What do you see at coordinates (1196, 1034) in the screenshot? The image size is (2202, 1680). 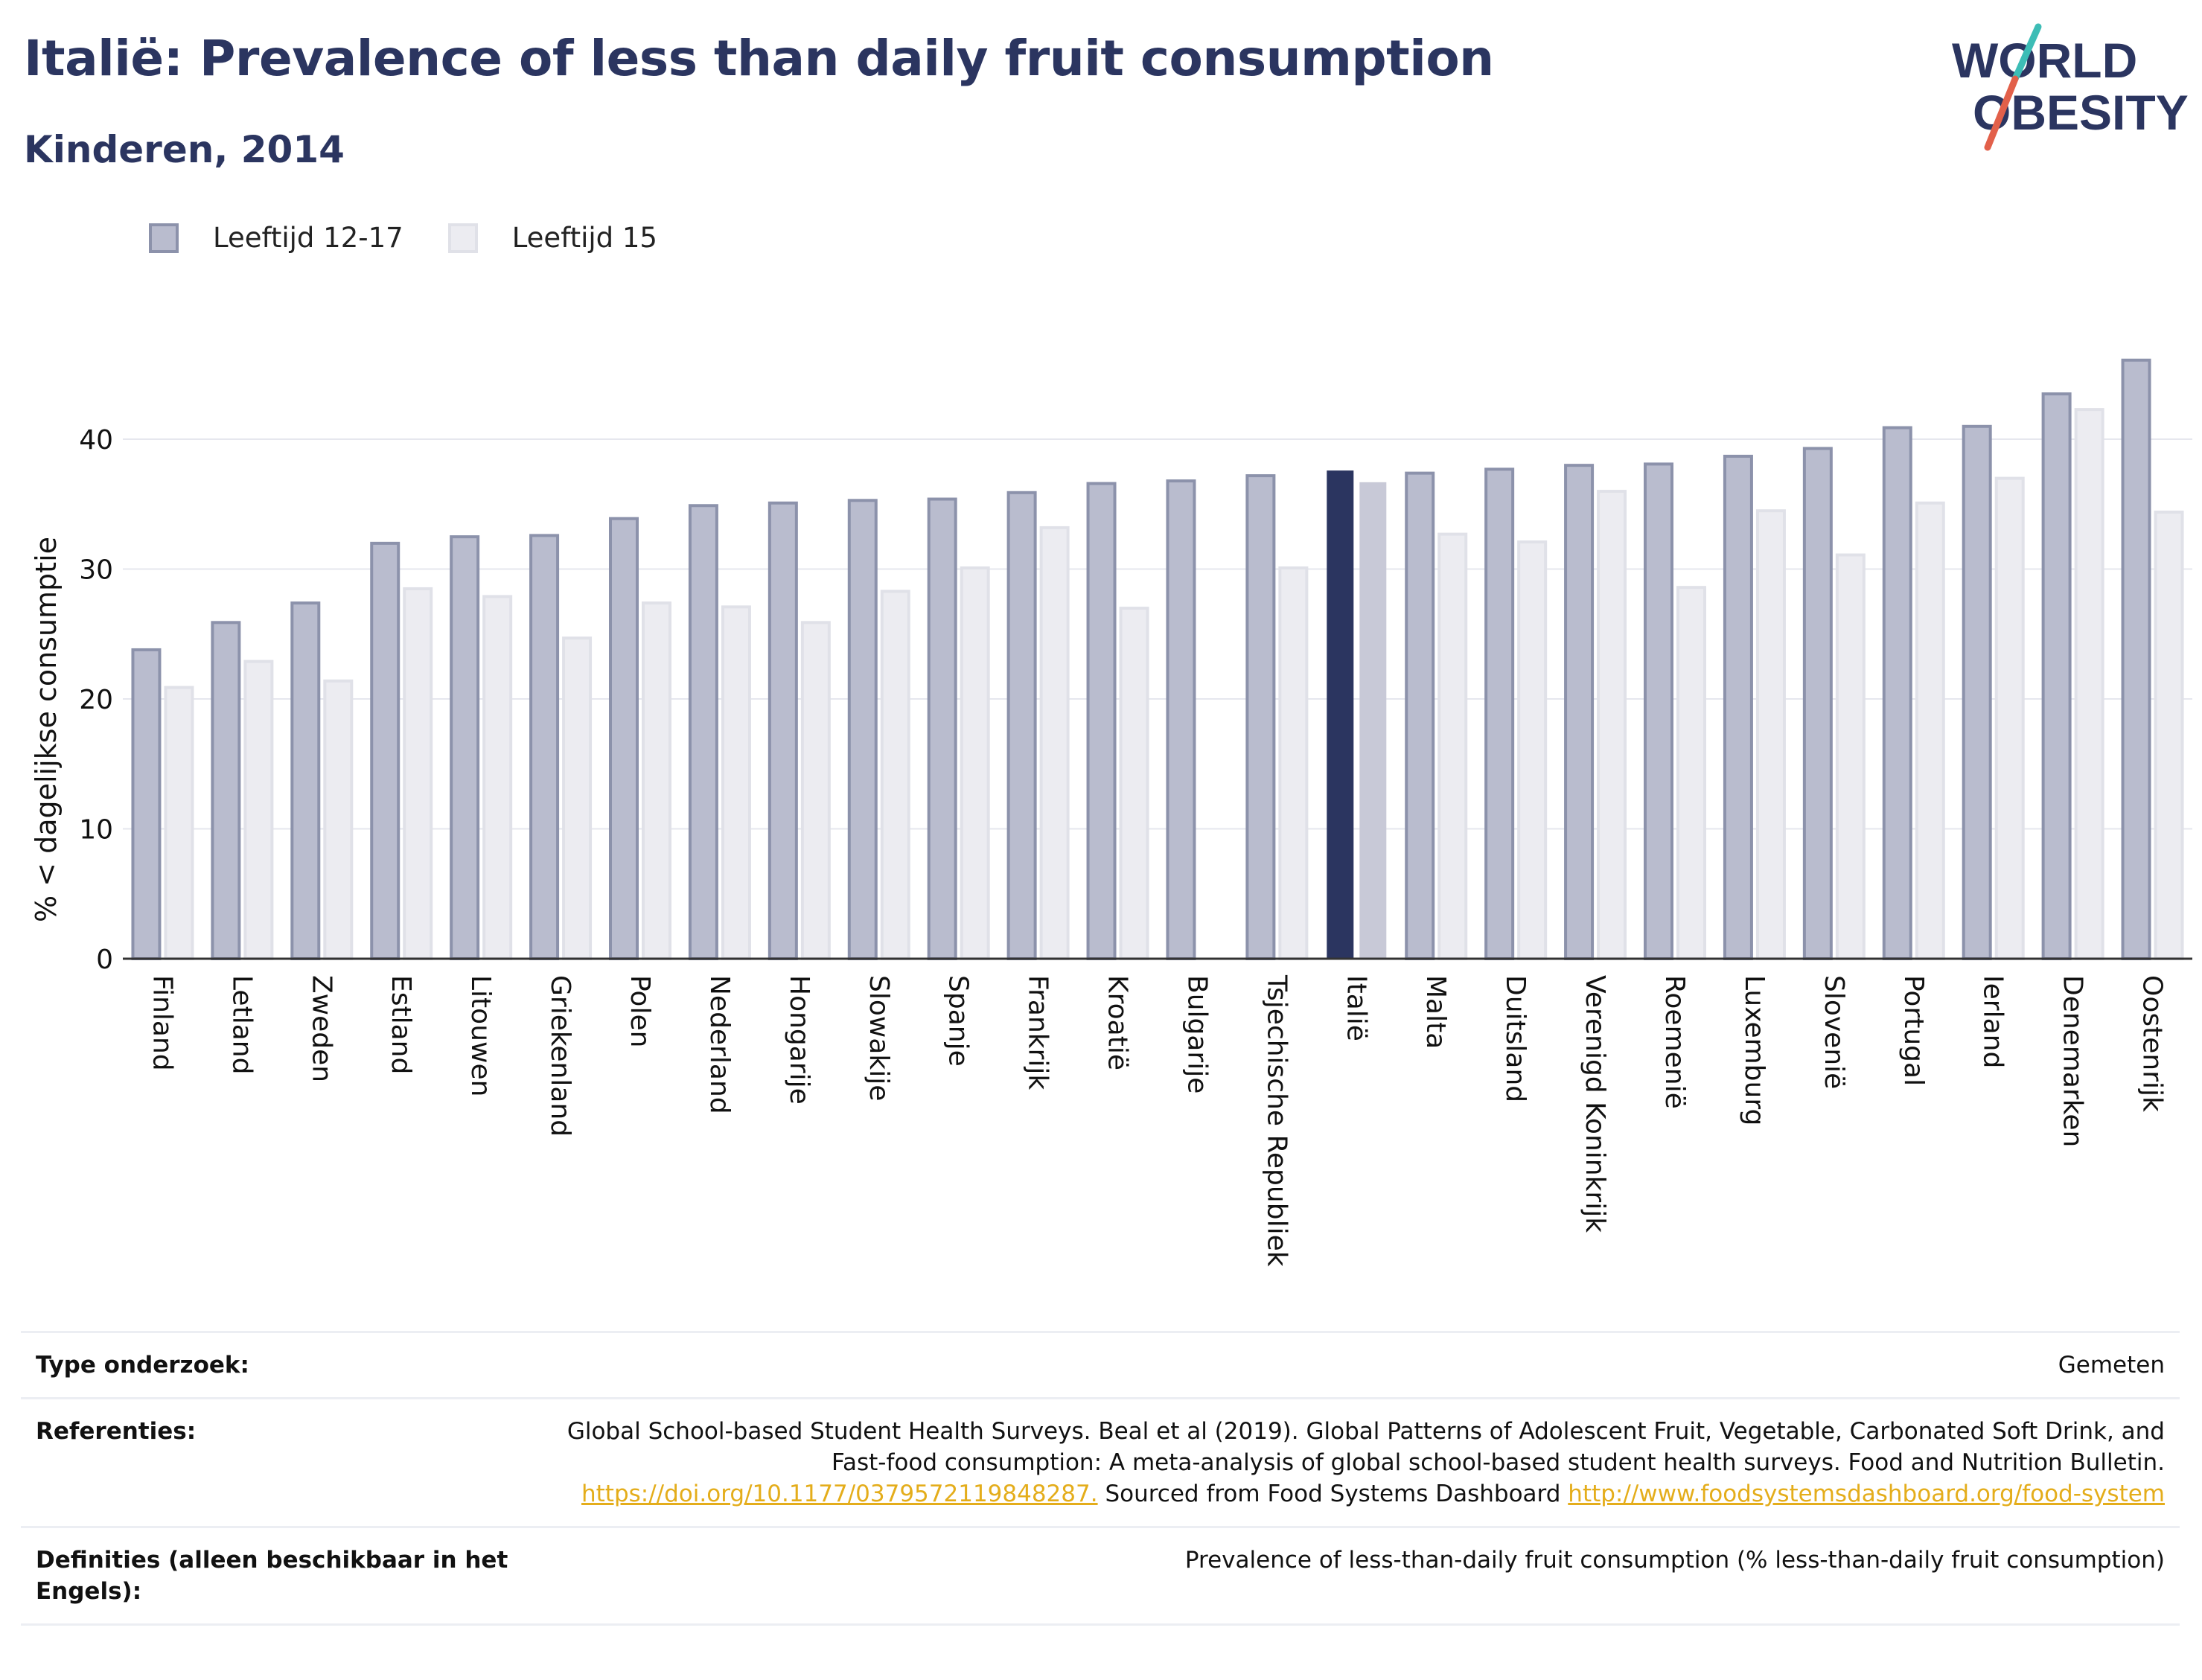 I see `x-tick-label-bulgarije: Bulgarije` at bounding box center [1196, 1034].